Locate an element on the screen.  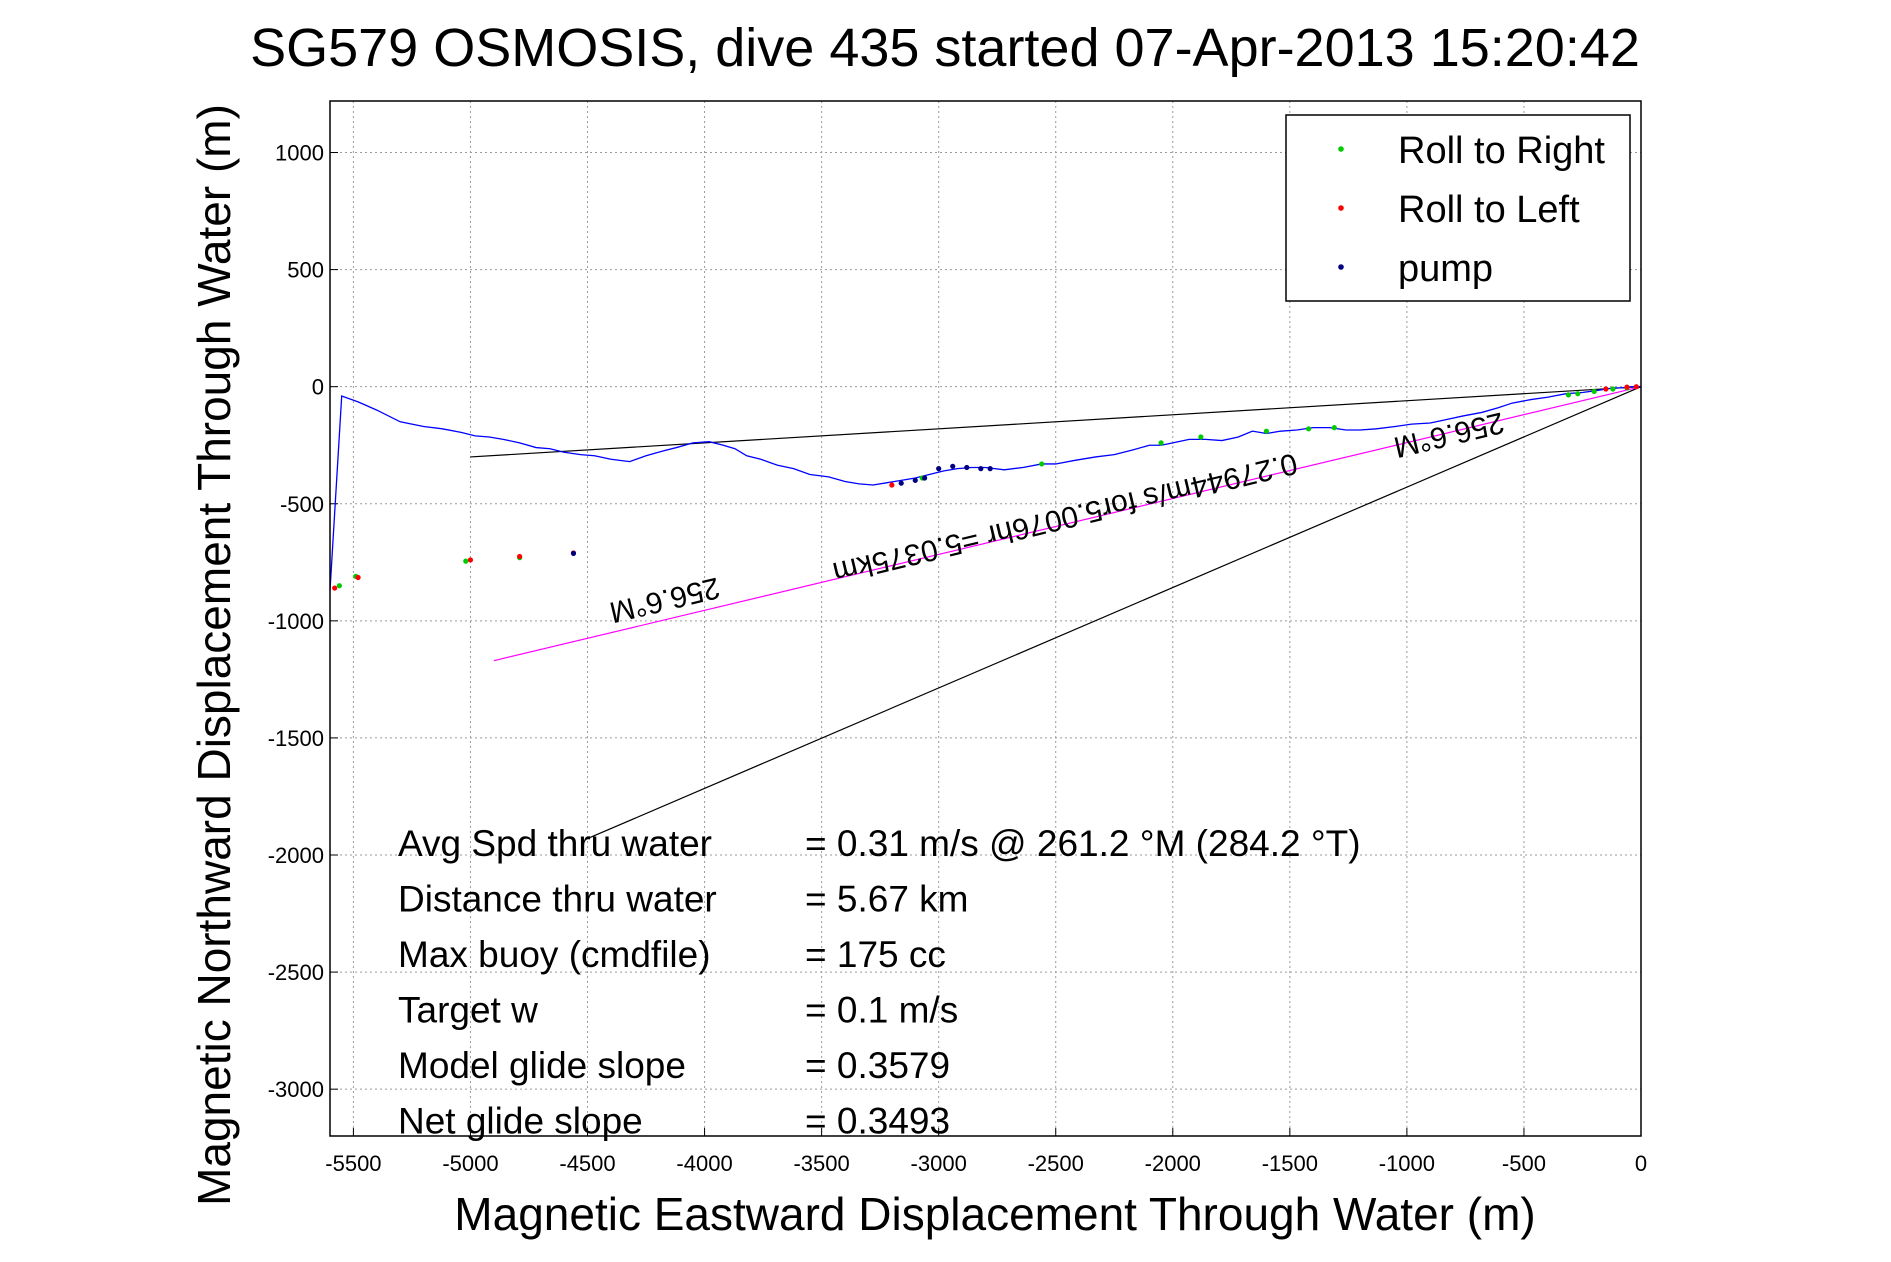
y-tick-label: -1500 is located at coordinates (296, 738).